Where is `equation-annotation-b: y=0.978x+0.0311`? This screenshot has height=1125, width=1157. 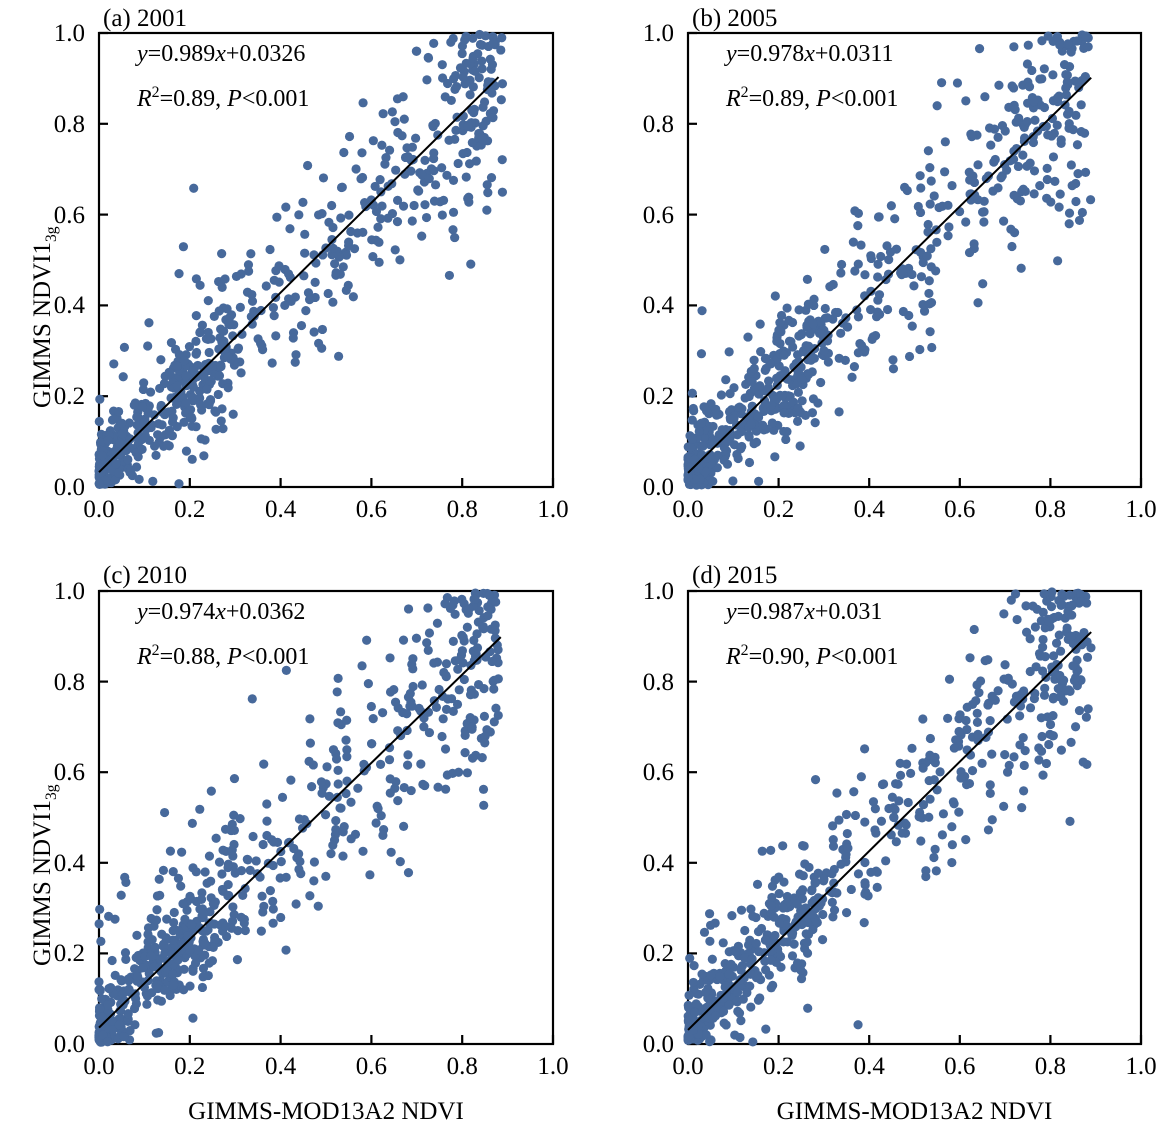
equation-annotation-b: y=0.978x+0.0311 is located at coordinates (810, 54).